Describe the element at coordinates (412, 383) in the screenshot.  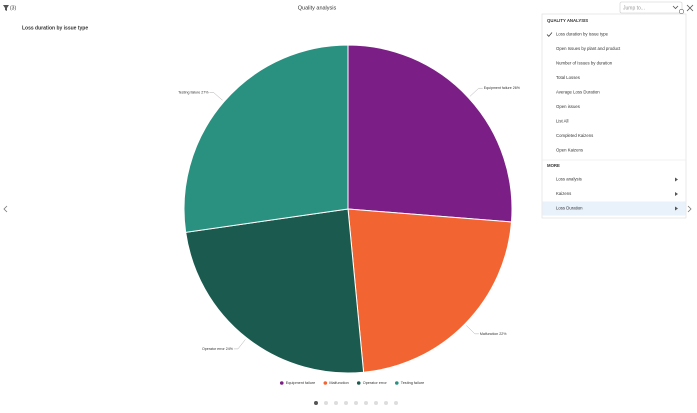
I see `legend-label: Testing failure` at that location.